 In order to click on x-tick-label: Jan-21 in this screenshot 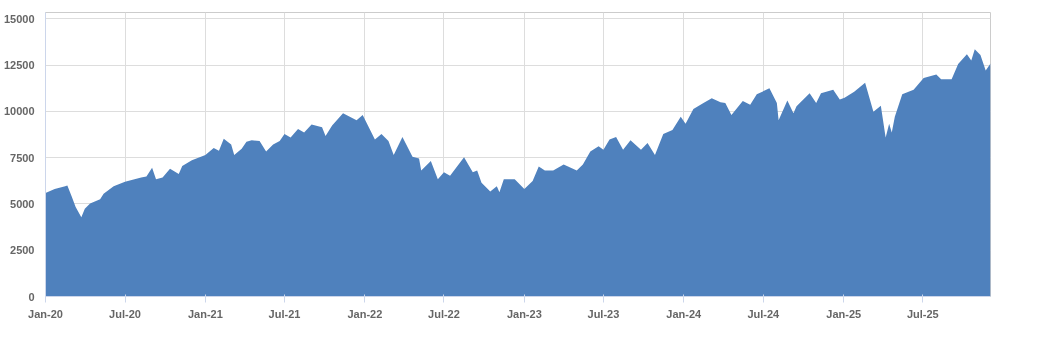, I will do `click(205, 313)`.